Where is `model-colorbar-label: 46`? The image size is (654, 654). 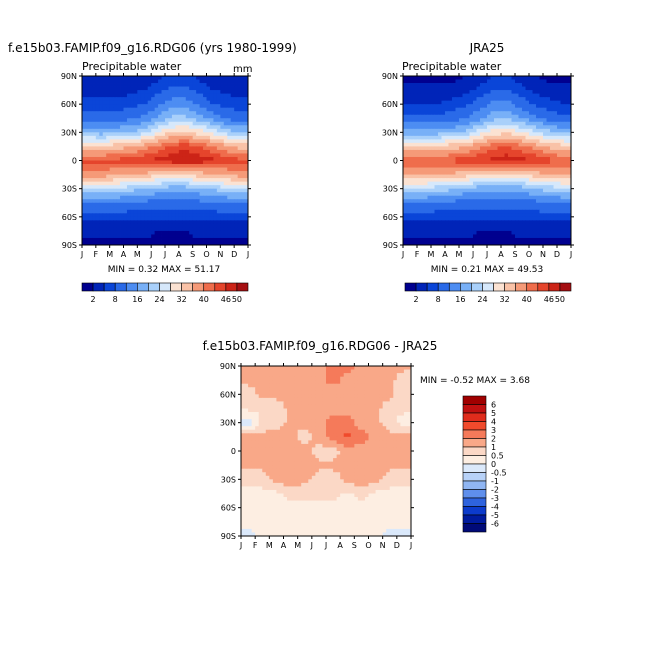
model-colorbar-label: 46 is located at coordinates (226, 299).